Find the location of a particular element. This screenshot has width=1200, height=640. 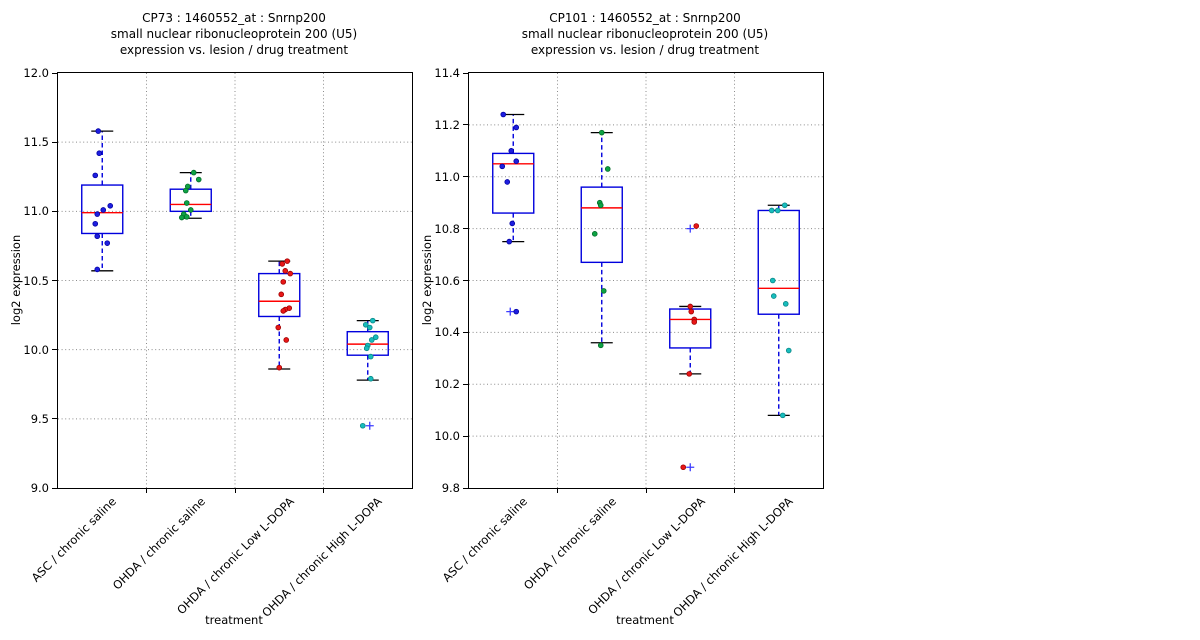

y-tick-label: 10.8 is located at coordinates (447, 228).